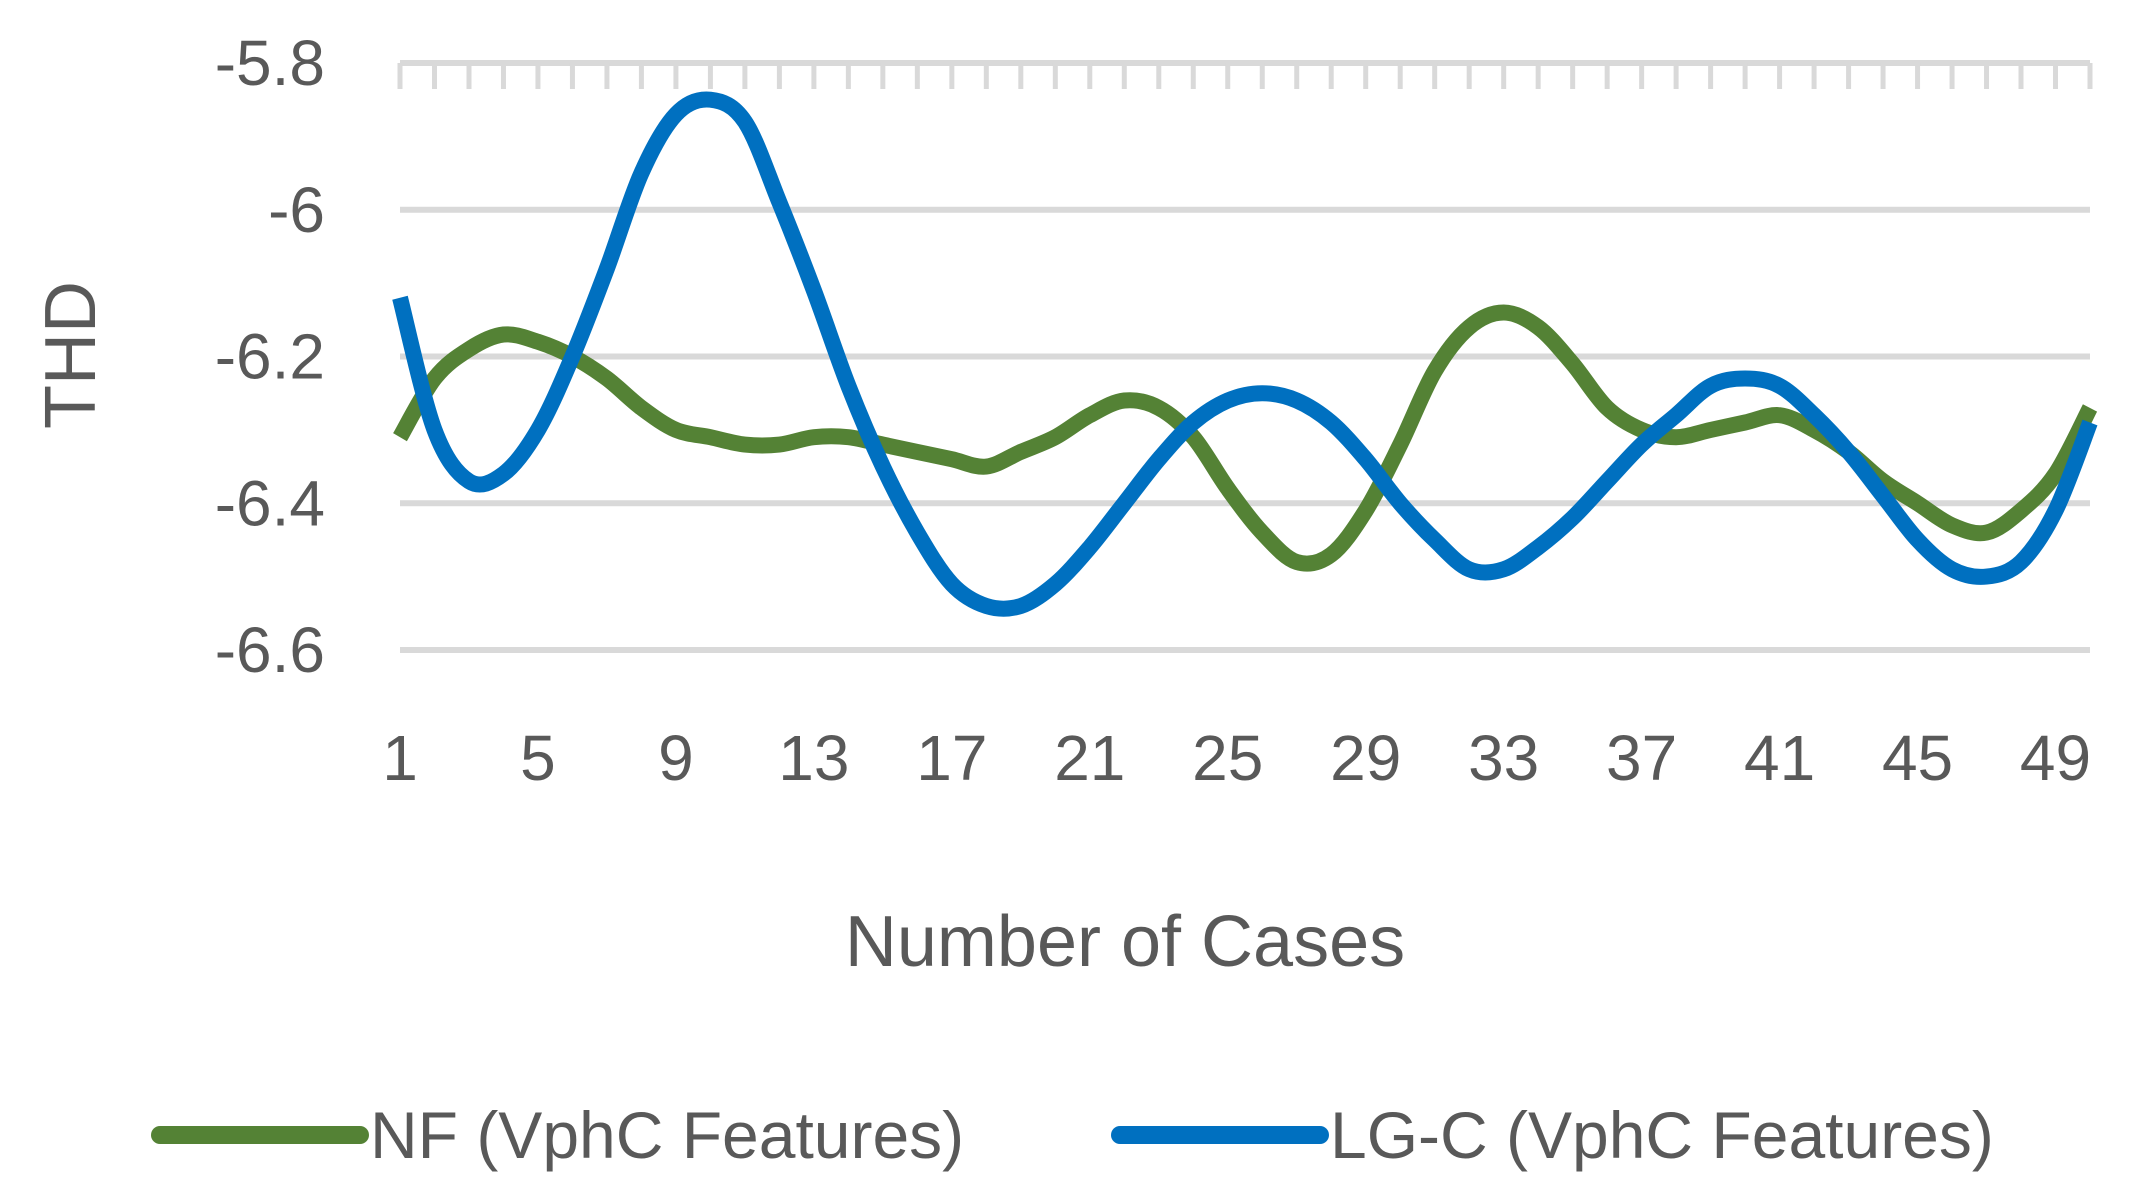 The height and width of the screenshot is (1194, 2130). Describe the element at coordinates (951, 758) in the screenshot. I see `x-tick-label: 17` at that location.